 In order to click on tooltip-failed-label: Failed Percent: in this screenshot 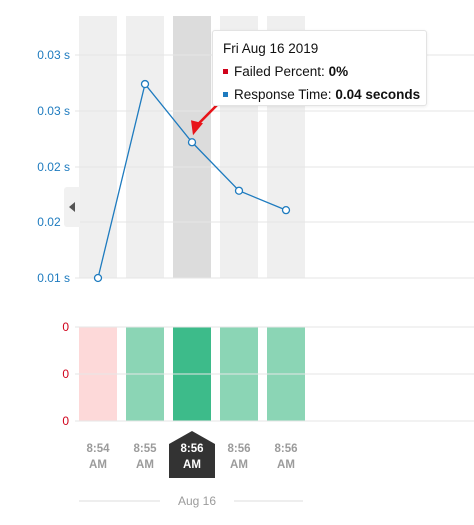, I will do `click(279, 71)`.